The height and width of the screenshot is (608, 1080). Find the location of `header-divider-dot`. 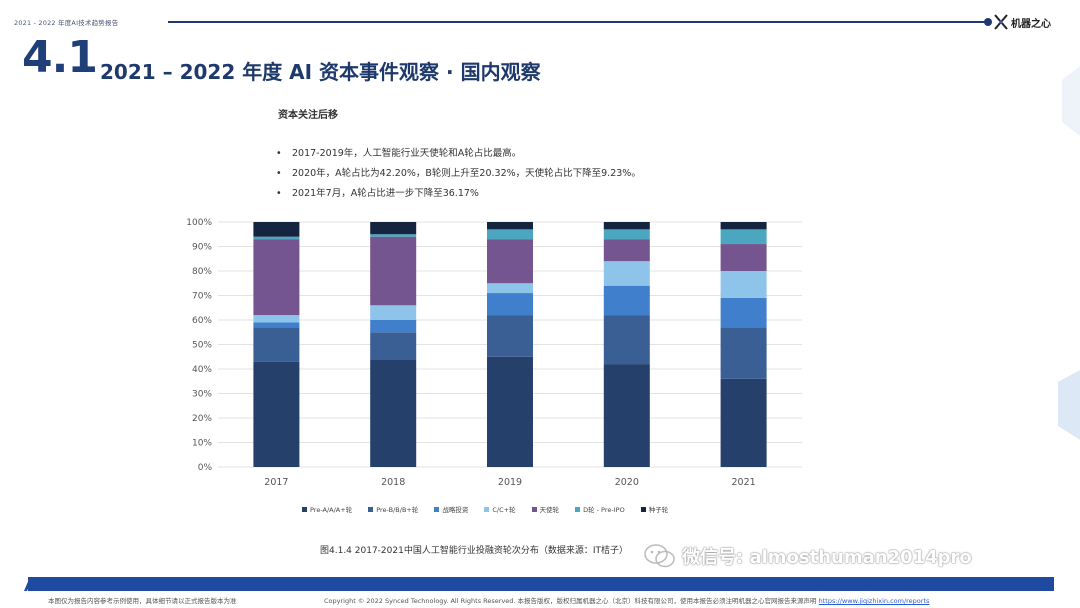

header-divider-dot is located at coordinates (988, 22).